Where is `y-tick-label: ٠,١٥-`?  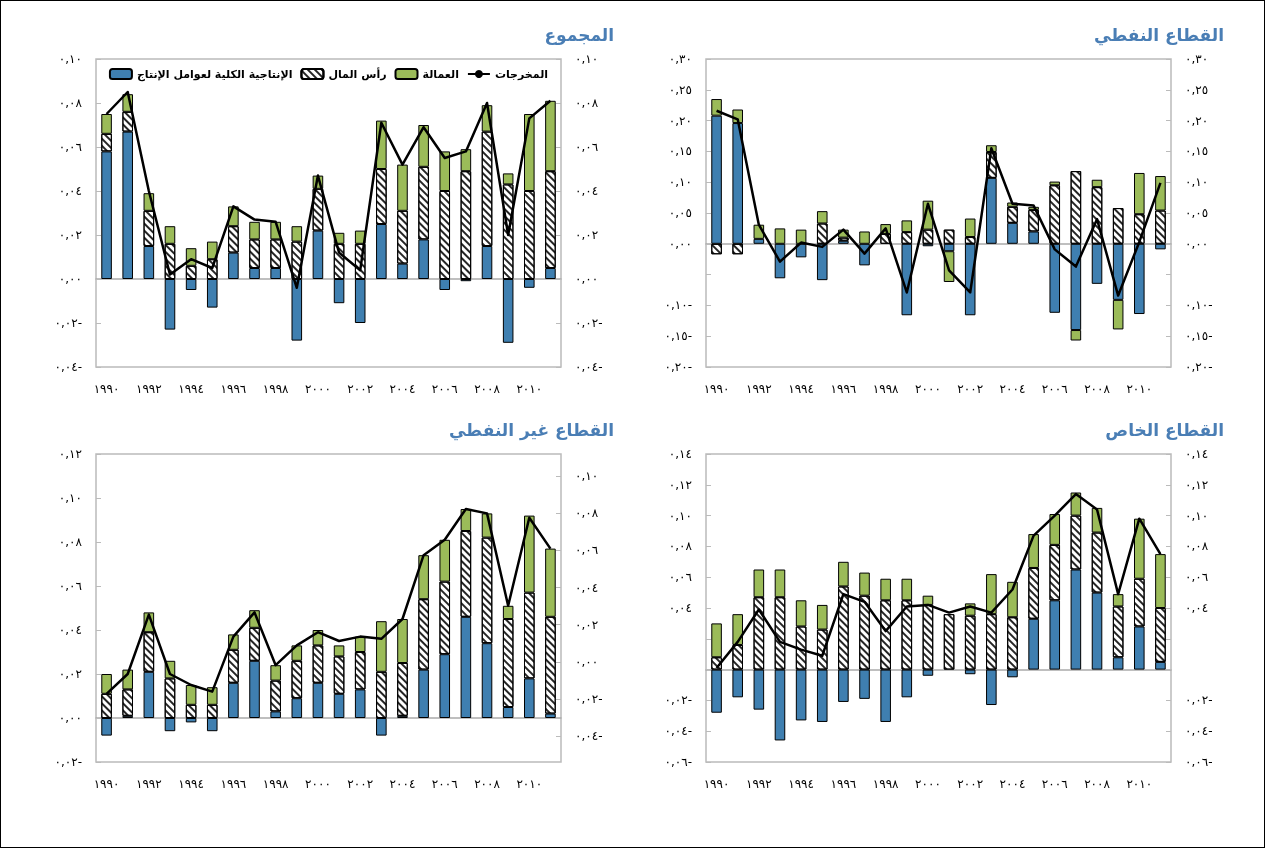 y-tick-label: ٠,١٥- is located at coordinates (678, 336).